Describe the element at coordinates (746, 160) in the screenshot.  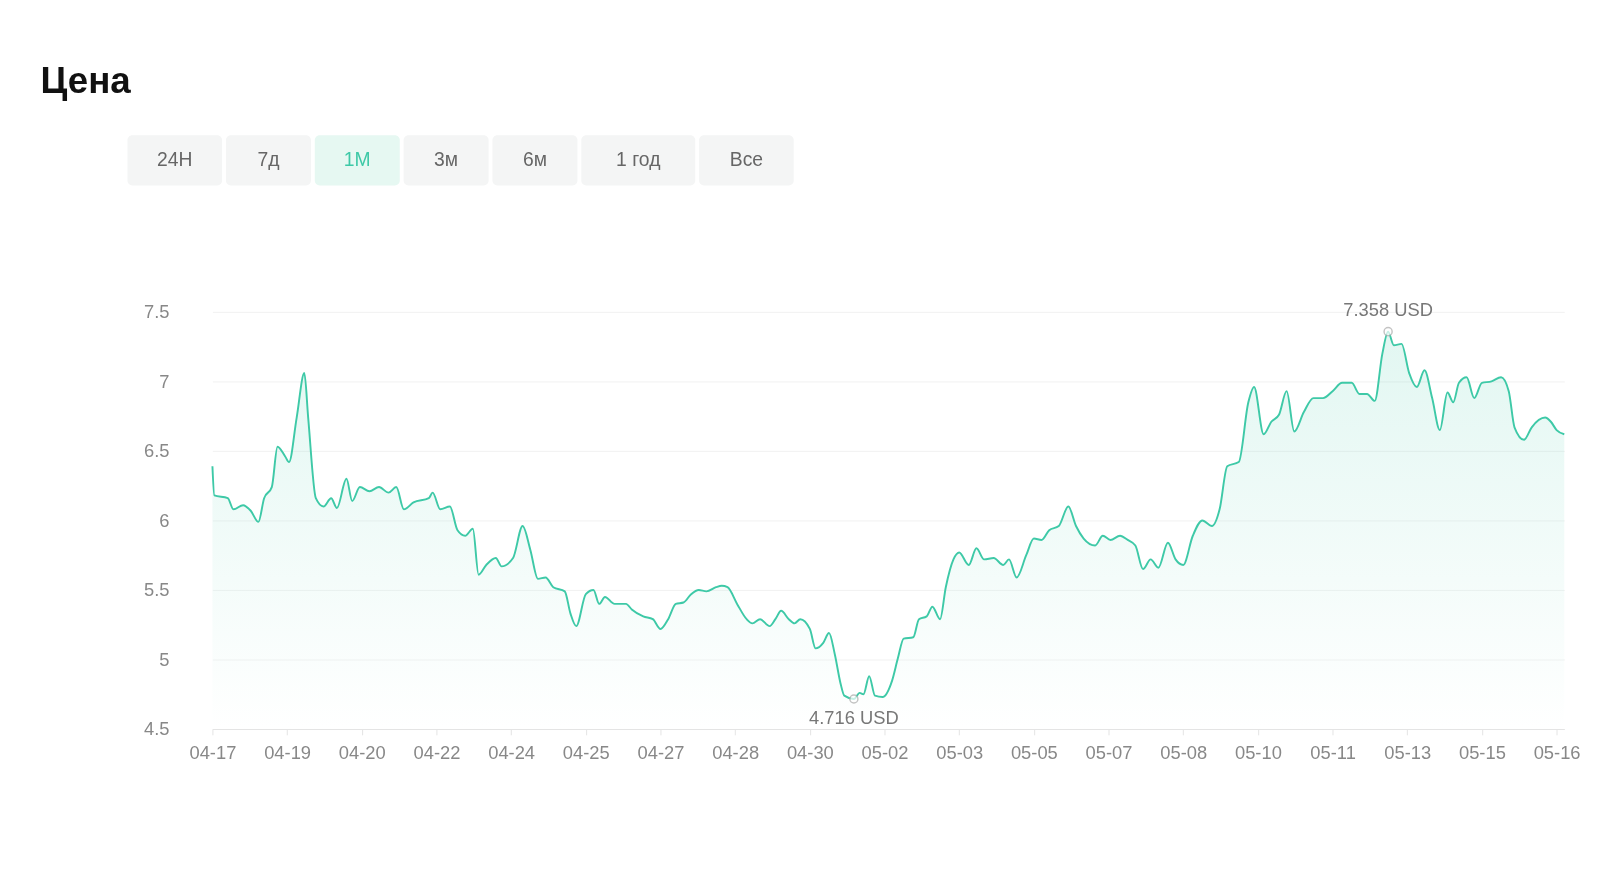
I see `text: Все` at that location.